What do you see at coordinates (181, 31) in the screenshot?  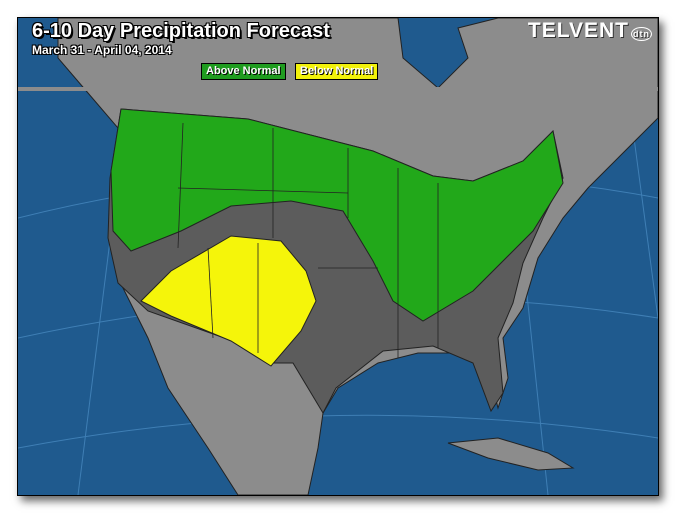 I see `map-title: 6-10 Day Precipitation Forecast` at bounding box center [181, 31].